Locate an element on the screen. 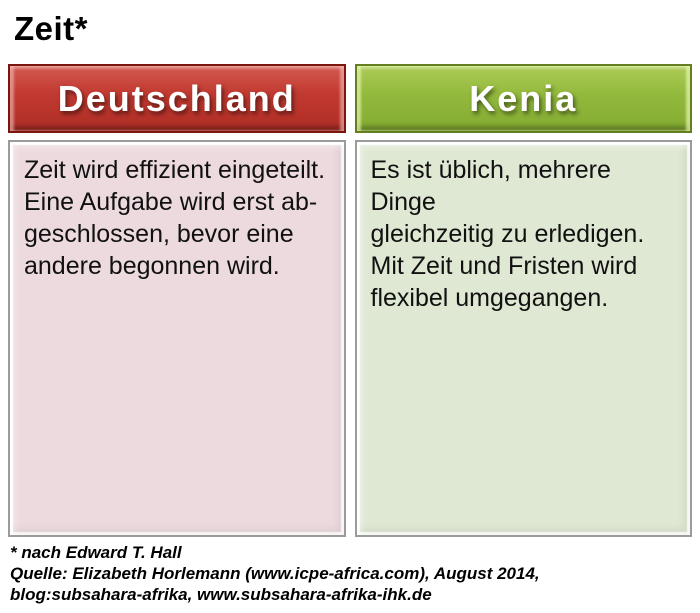 The image size is (700, 613). body-deutschland-line: Zeit wird effizient eingeteilt. is located at coordinates (175, 170).